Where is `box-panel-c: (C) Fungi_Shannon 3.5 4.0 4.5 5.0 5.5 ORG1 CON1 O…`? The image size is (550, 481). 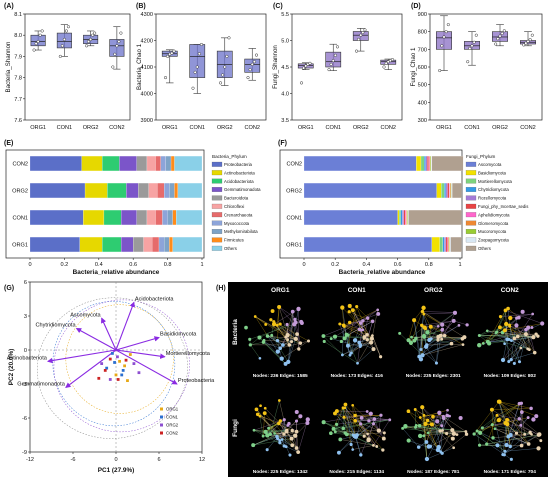
box-panel-c: (C) Fungi_Shannon 3.5 4.0 4.5 5.0 5.5 ORG1 CON1 O… is located at coordinates (337, 67).